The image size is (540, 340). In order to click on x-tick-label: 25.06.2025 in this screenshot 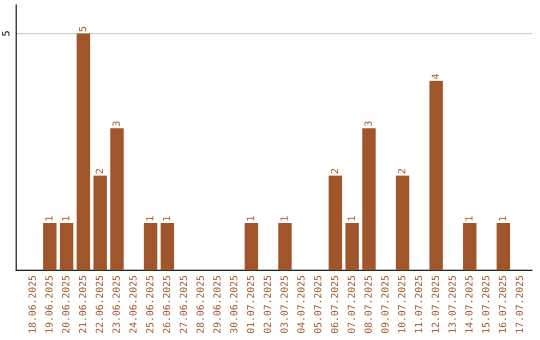, I will do `click(150, 304)`.